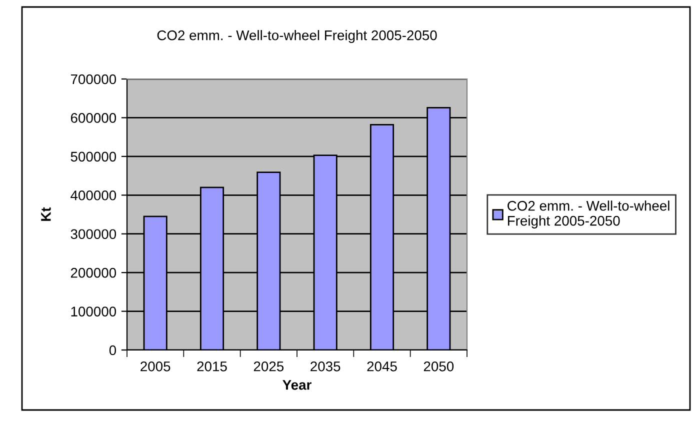 The width and height of the screenshot is (693, 430). I want to click on y-tick-label: 600000, so click(93, 118).